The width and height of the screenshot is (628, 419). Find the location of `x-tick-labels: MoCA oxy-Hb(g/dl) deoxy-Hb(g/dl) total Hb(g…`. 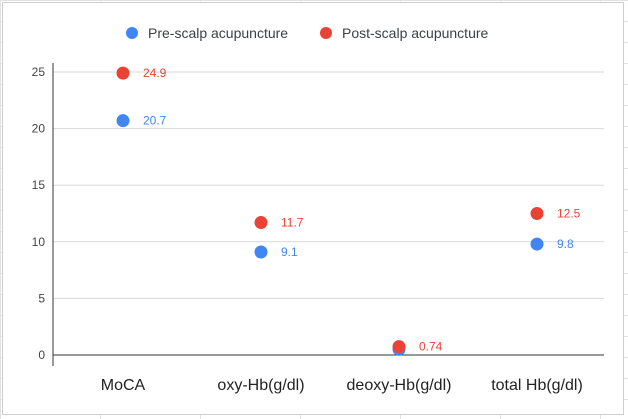

x-tick-labels: MoCA oxy-Hb(g/dl) deoxy-Hb(g/dl) total Hb(g… is located at coordinates (342, 385).